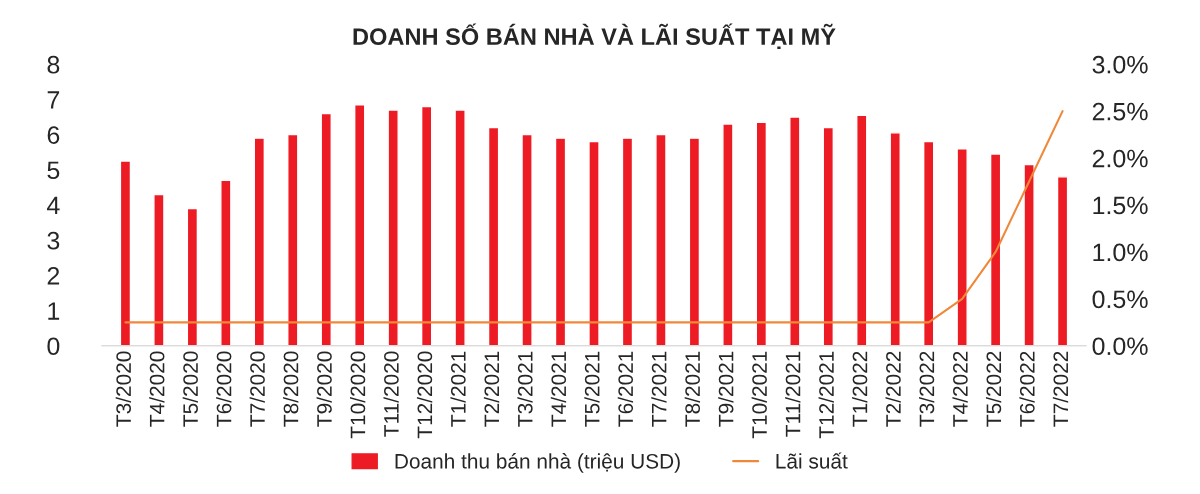  What do you see at coordinates (692, 389) in the screenshot?
I see `x-tick-label: T8/2021` at bounding box center [692, 389].